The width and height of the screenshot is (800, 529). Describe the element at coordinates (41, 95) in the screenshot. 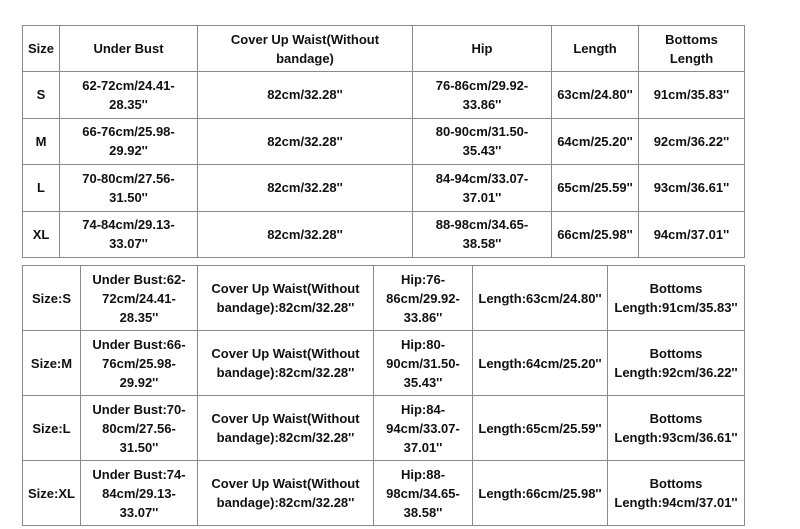

I see `cell-size: S` at that location.